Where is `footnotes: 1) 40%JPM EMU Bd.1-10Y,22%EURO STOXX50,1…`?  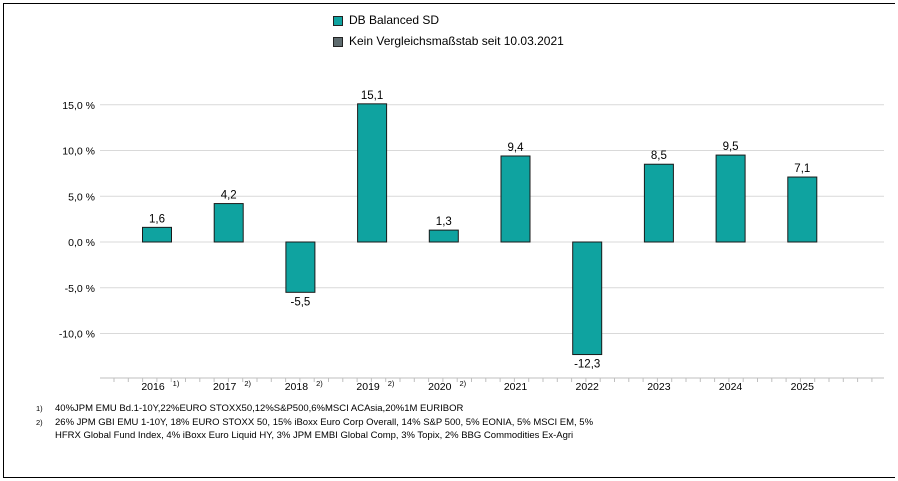
footnotes: 1) 40%JPM EMU Bd.1-10Y,22%EURO STOXX50,1… is located at coordinates (316, 422).